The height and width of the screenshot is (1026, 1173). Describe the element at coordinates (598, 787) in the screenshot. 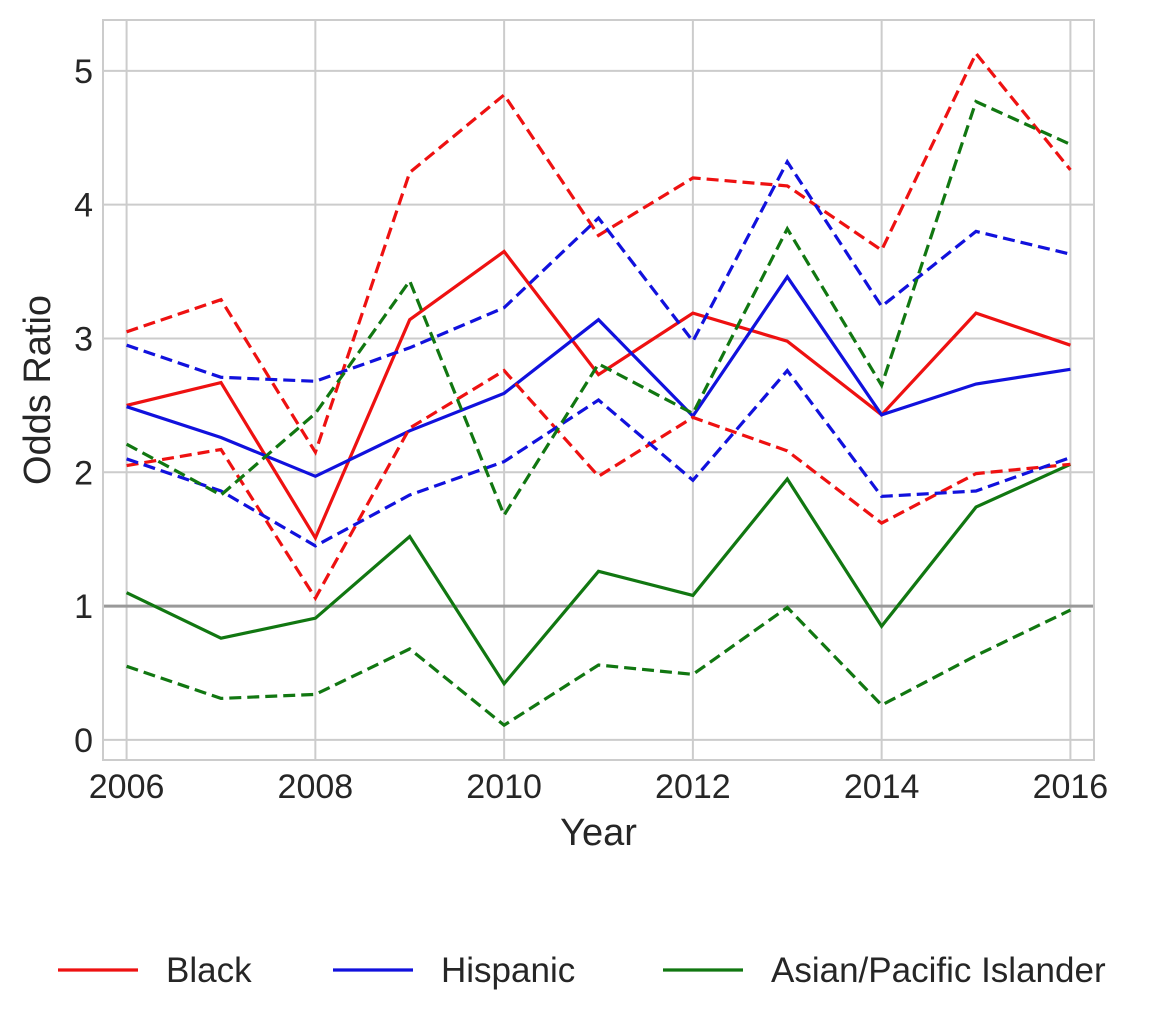

I see `x-tick-labels: 2006 2008 2010 2012 2014 2016` at that location.